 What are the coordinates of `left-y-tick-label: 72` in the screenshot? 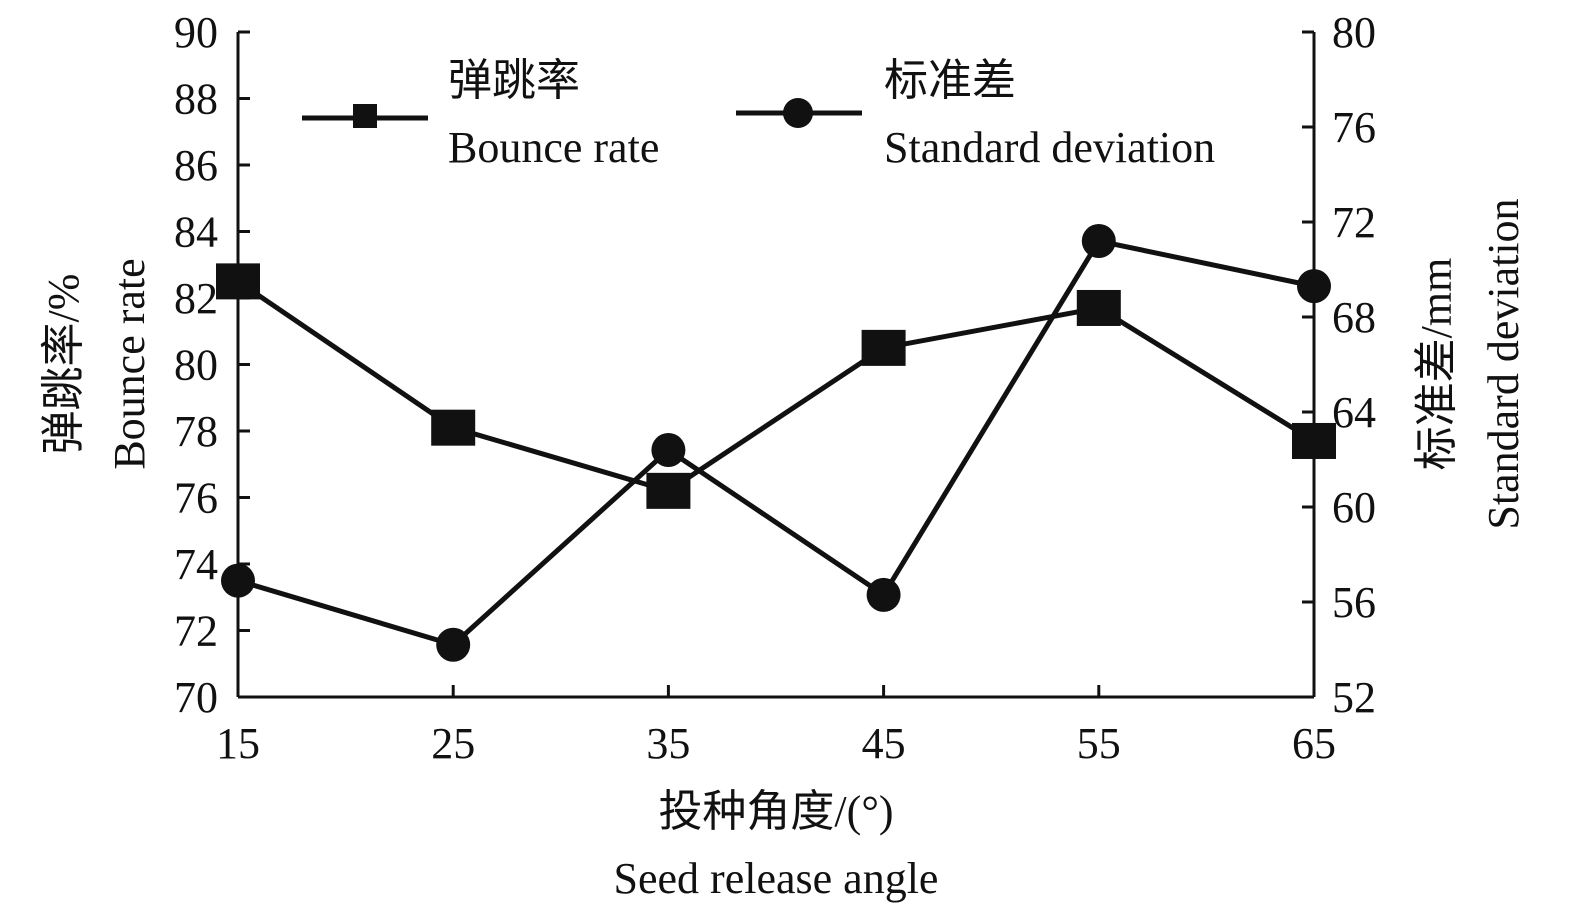 It's located at (196, 631).